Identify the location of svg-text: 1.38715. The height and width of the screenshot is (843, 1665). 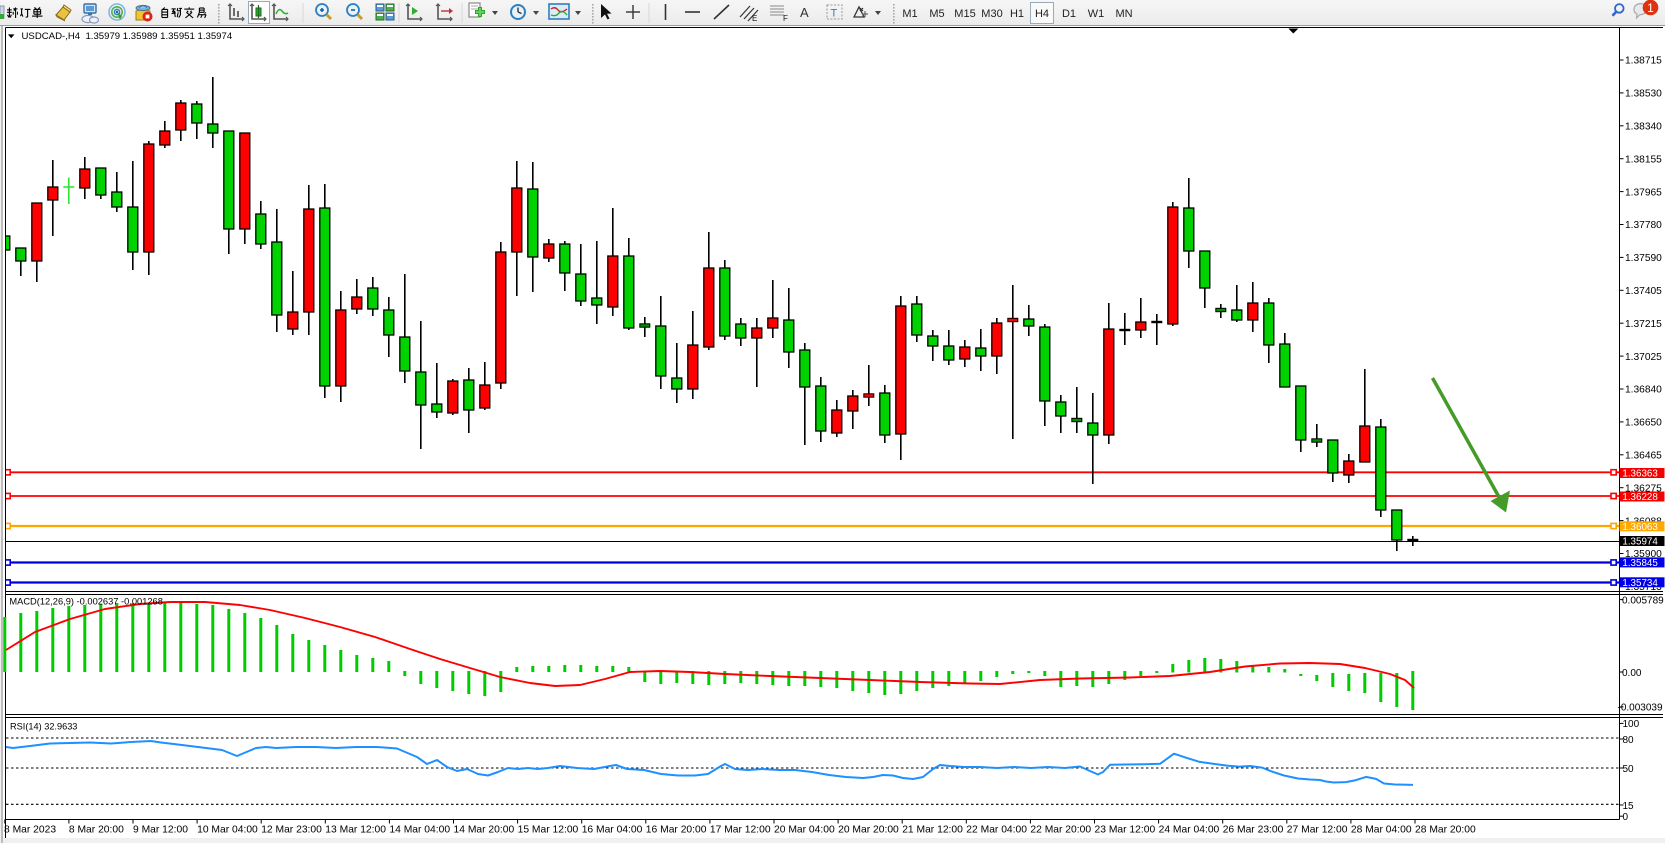
(1643, 61).